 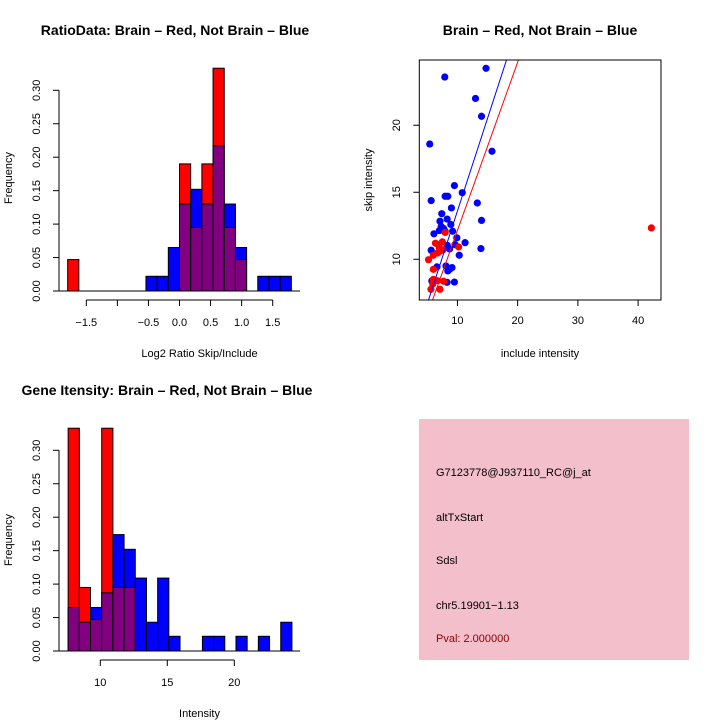 I want to click on red-fit-line, so click(x=475, y=180).